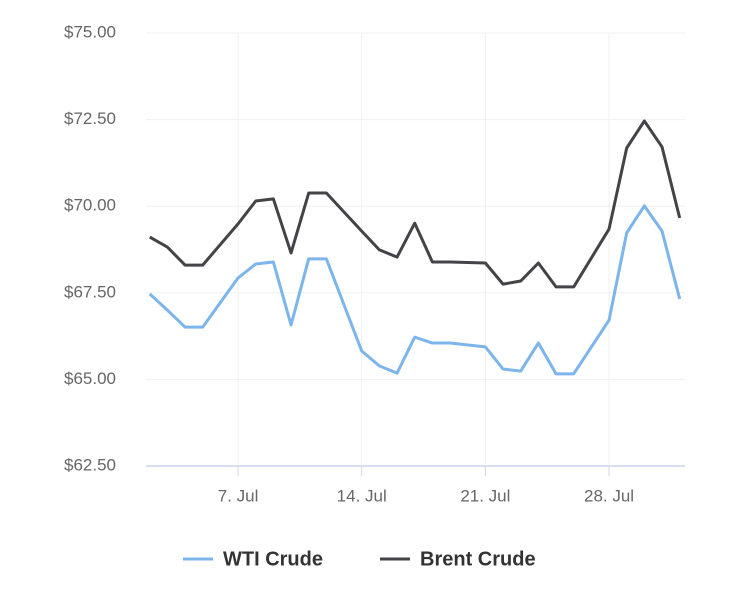 This screenshot has width=730, height=592. What do you see at coordinates (485, 495) in the screenshot?
I see `x-tick-label: 21. Jul` at bounding box center [485, 495].